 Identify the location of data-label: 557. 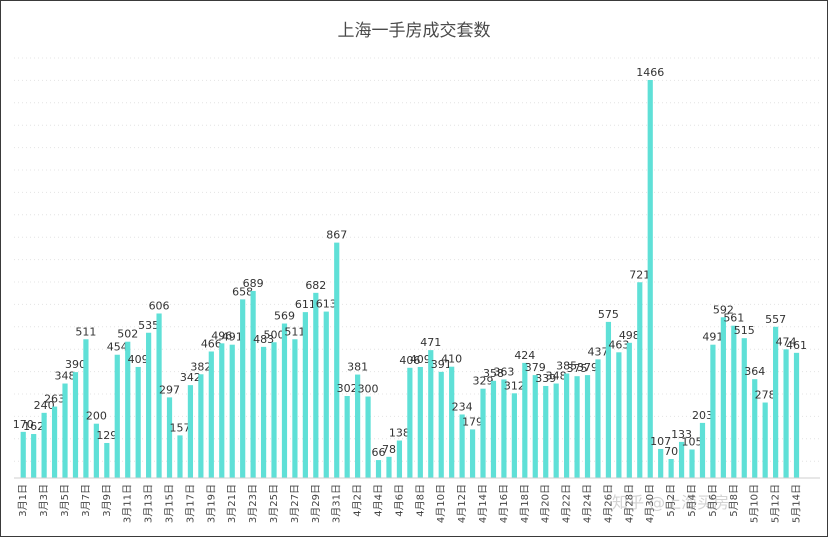
(775, 319).